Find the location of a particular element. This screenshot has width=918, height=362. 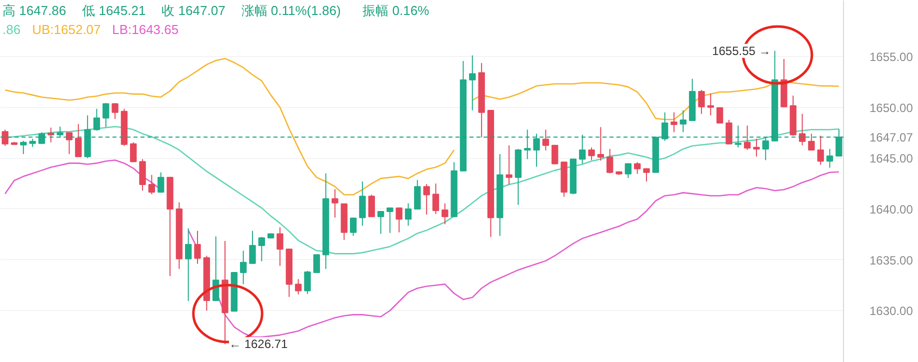

annotation: 低 1645.21 is located at coordinates (114, 10).